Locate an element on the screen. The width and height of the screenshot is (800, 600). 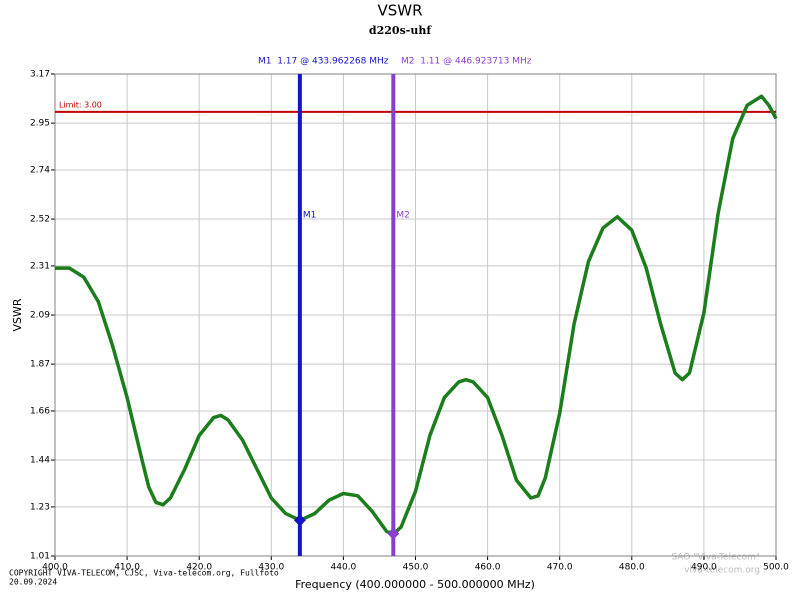
x-tick-label: 410.0 is located at coordinates (127, 568).